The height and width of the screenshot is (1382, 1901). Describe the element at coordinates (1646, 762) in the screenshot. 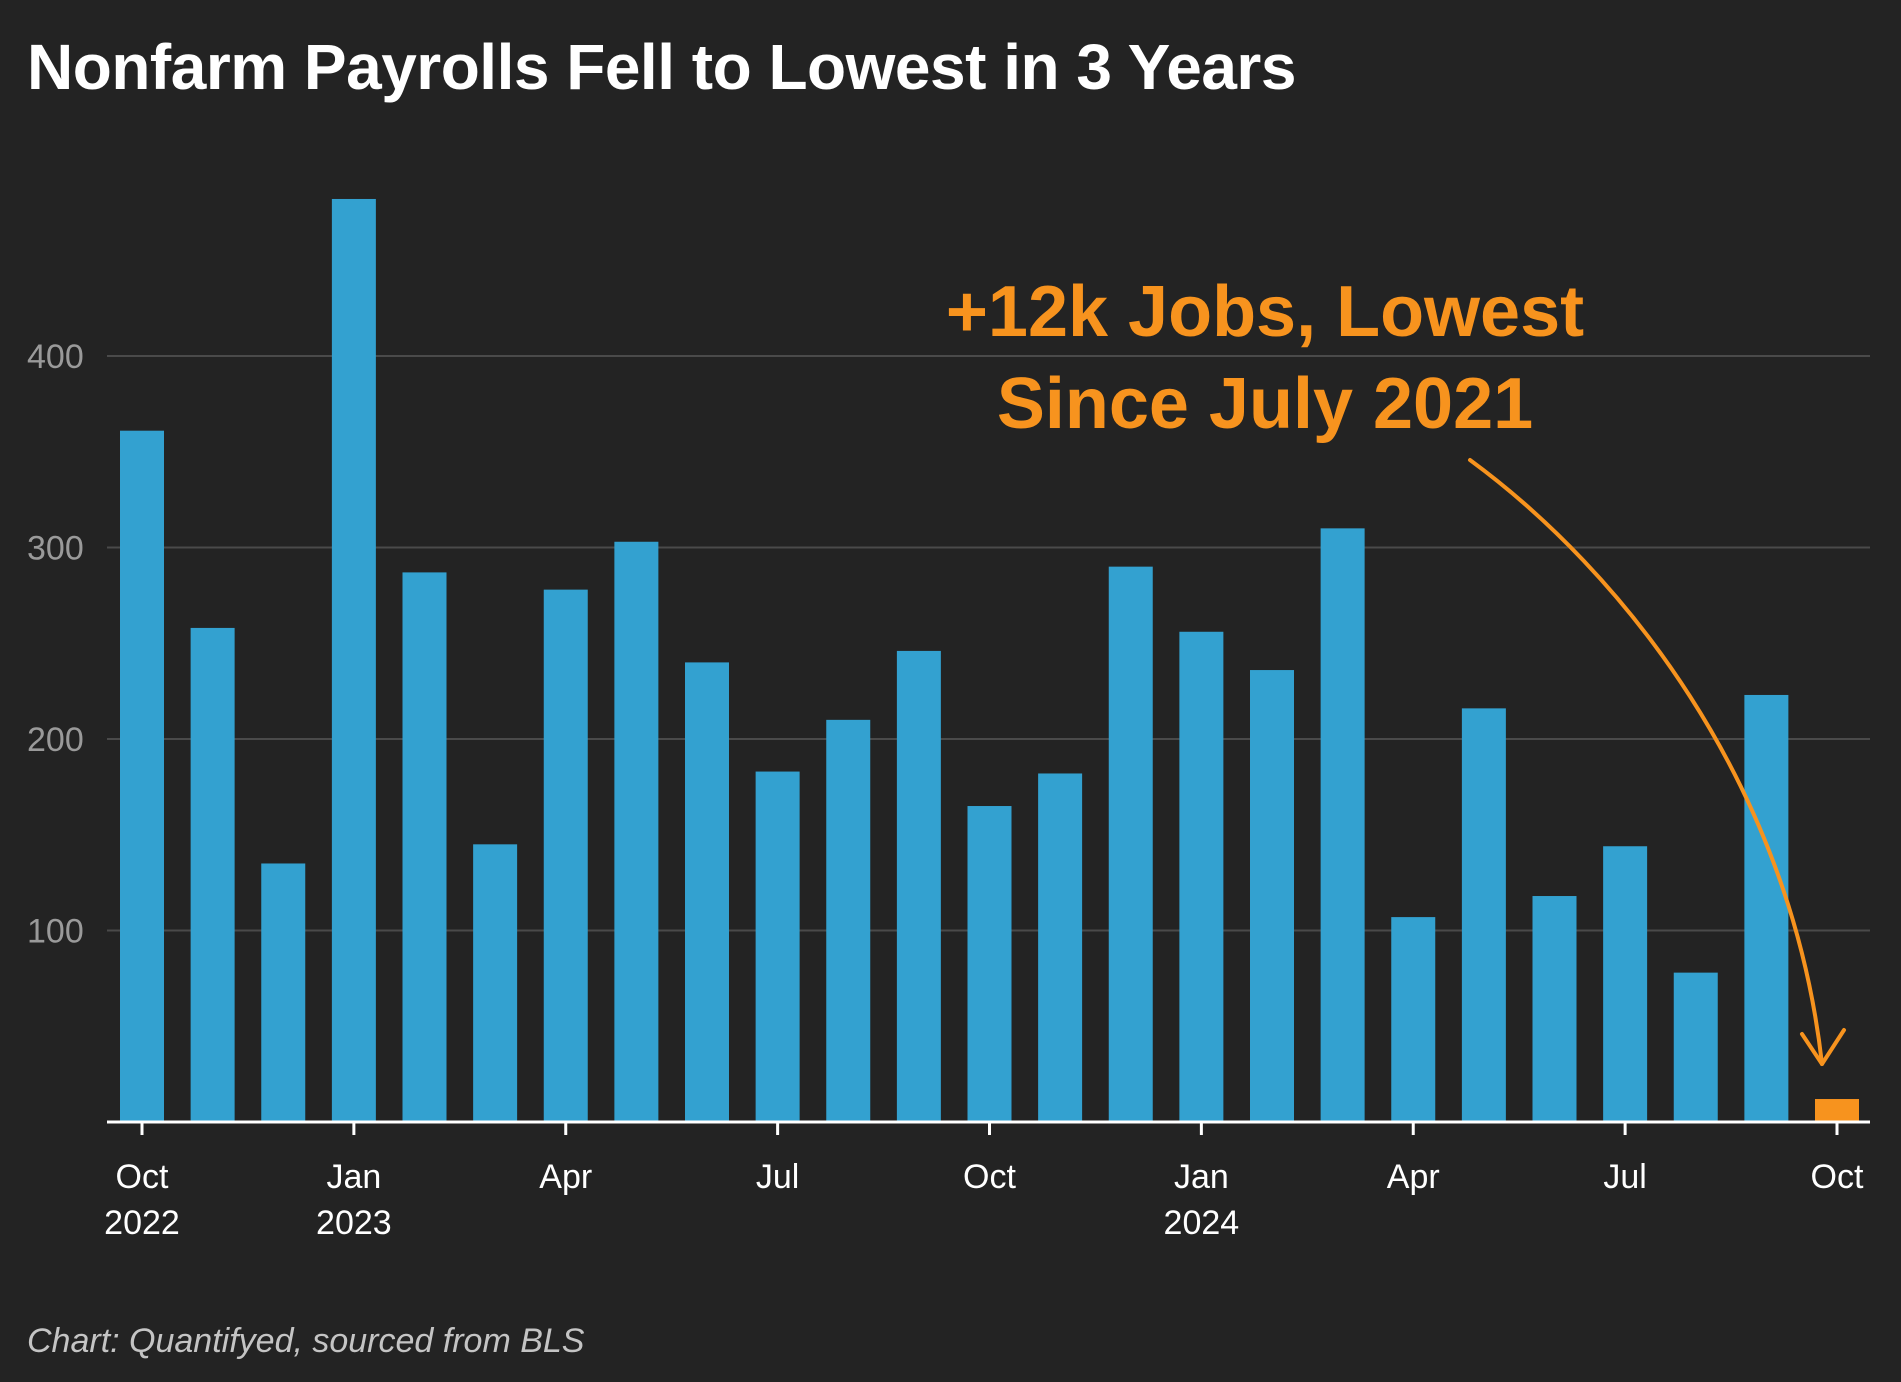

I see `annotation-arrow` at that location.